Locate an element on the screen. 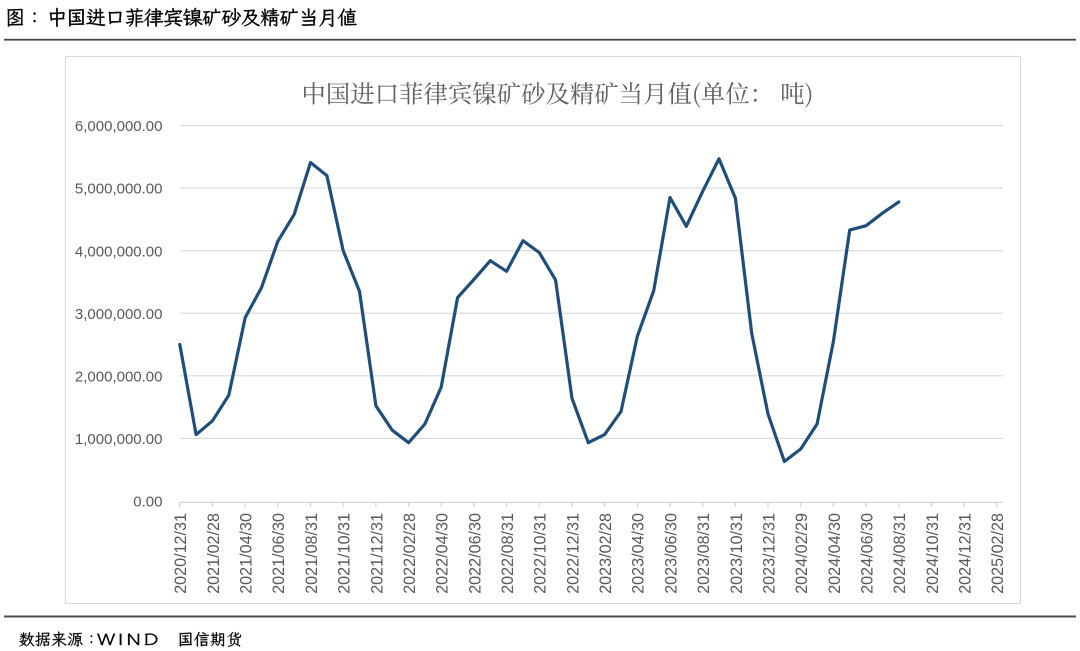 Image resolution: width=1080 pixels, height=651 pixels. svg-text: 2021/12/31 is located at coordinates (377, 553).